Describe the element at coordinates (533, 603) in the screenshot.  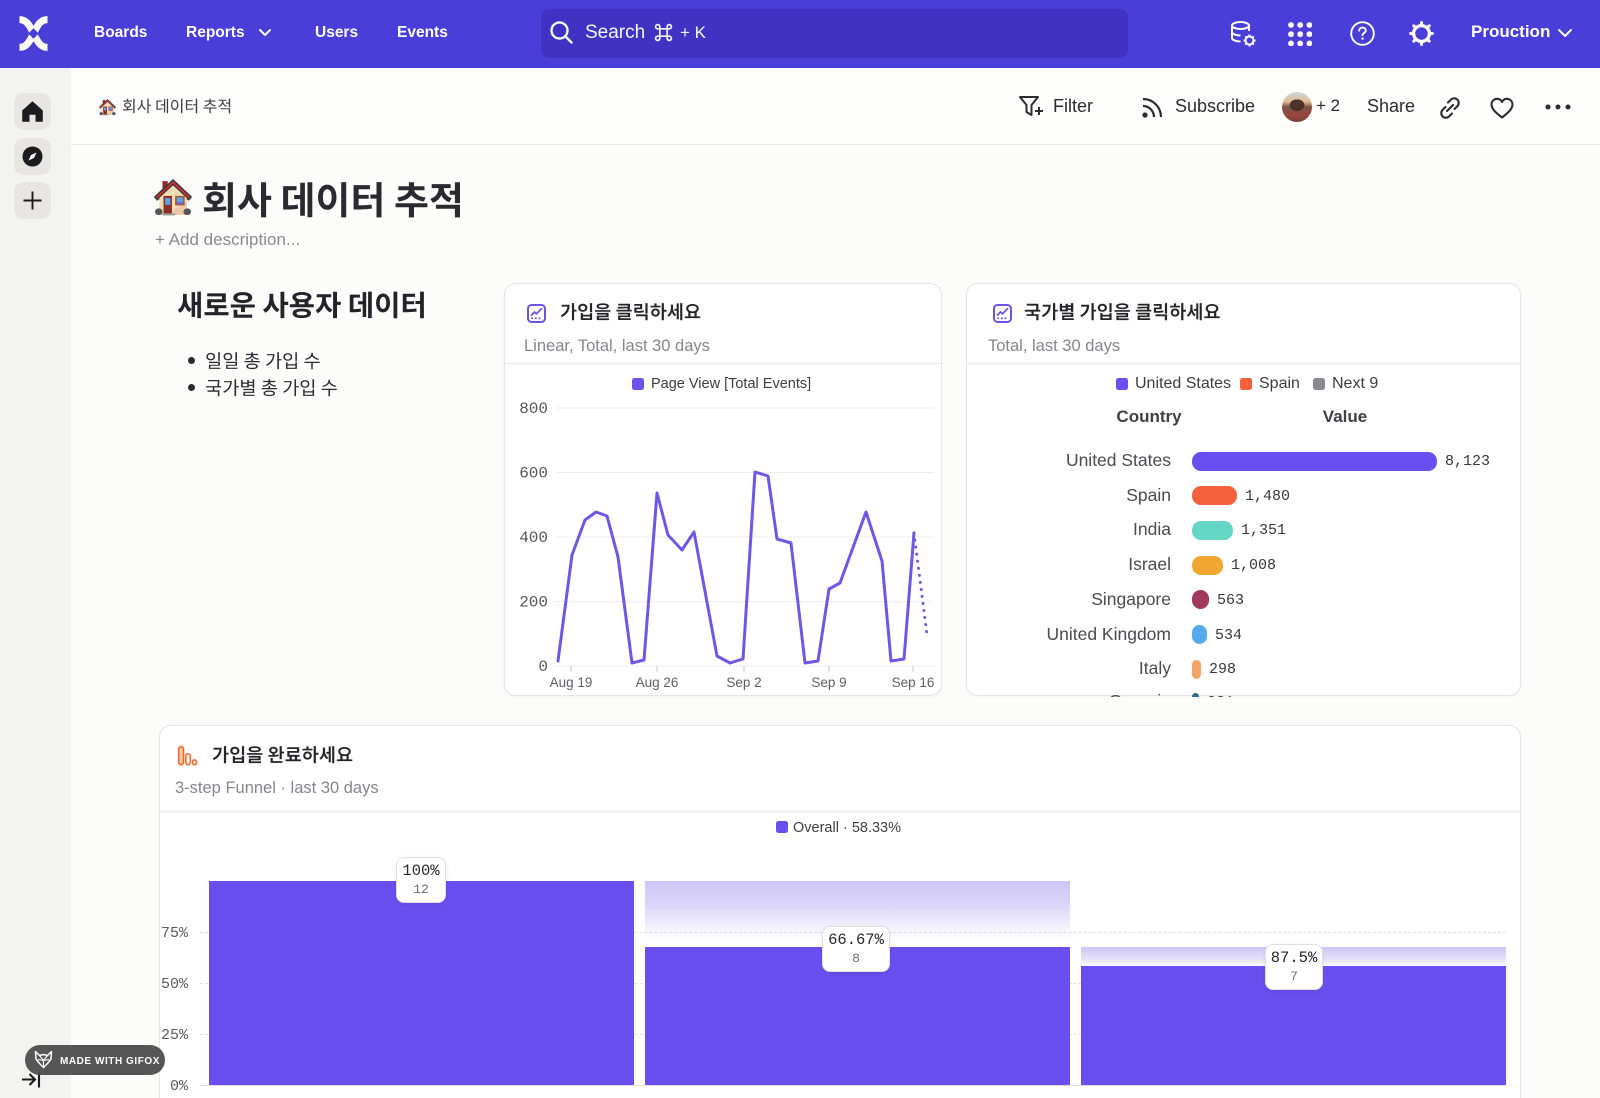
I see `svg-text: 200` at that location.